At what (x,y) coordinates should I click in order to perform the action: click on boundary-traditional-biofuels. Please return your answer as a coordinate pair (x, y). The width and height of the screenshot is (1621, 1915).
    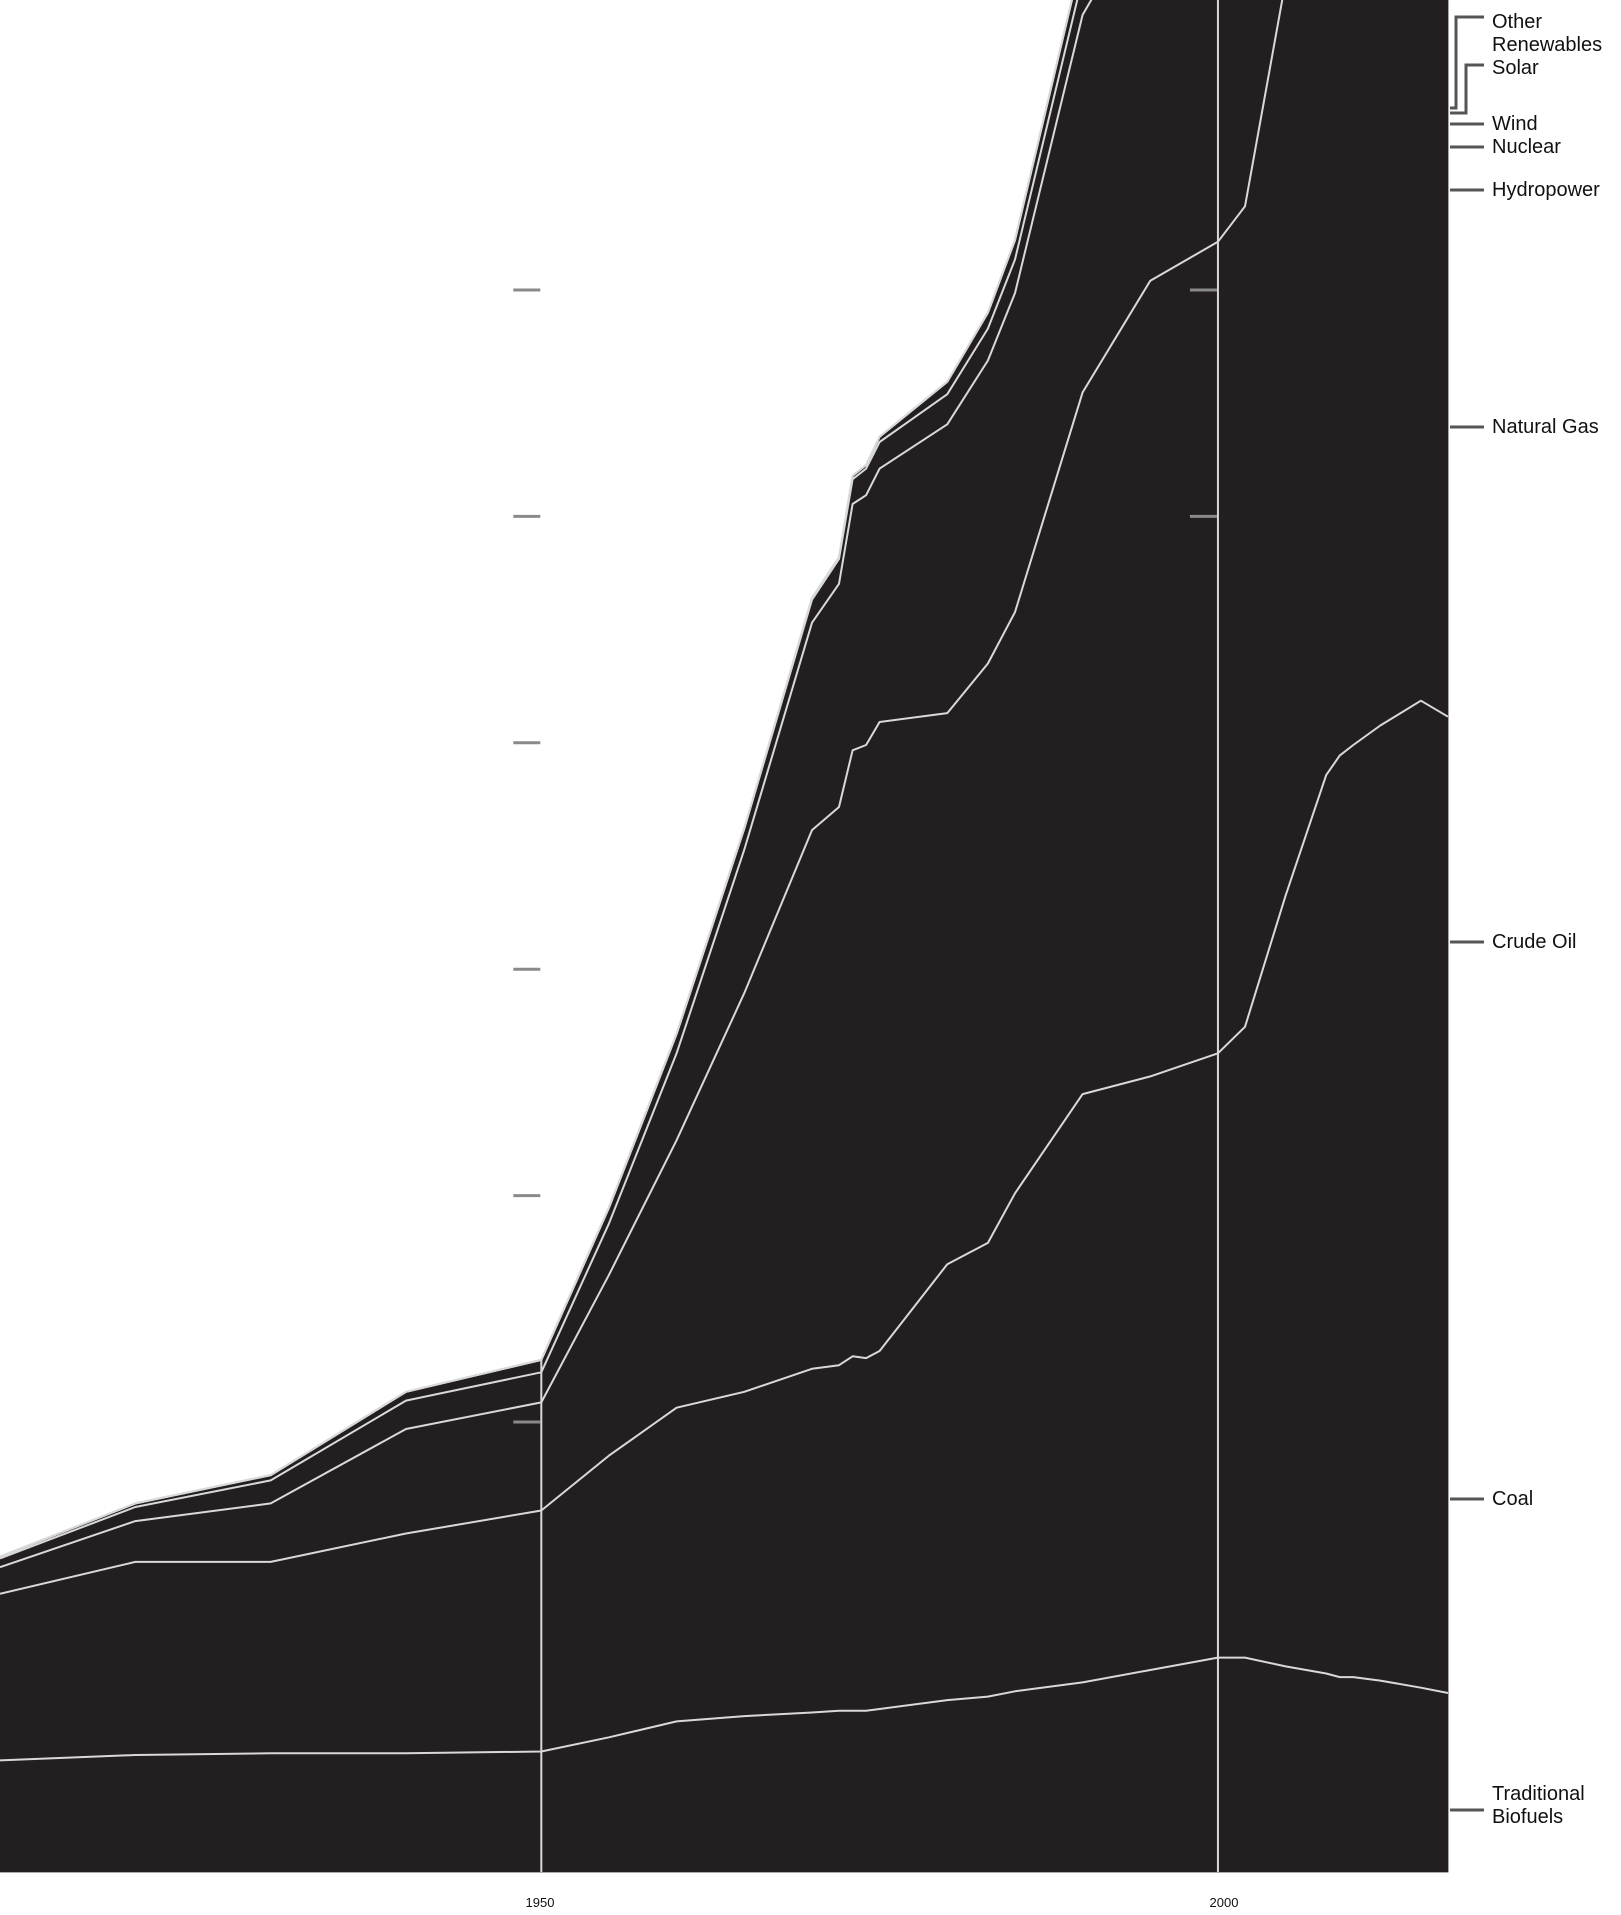
    Looking at the image, I should click on (724, 1709).